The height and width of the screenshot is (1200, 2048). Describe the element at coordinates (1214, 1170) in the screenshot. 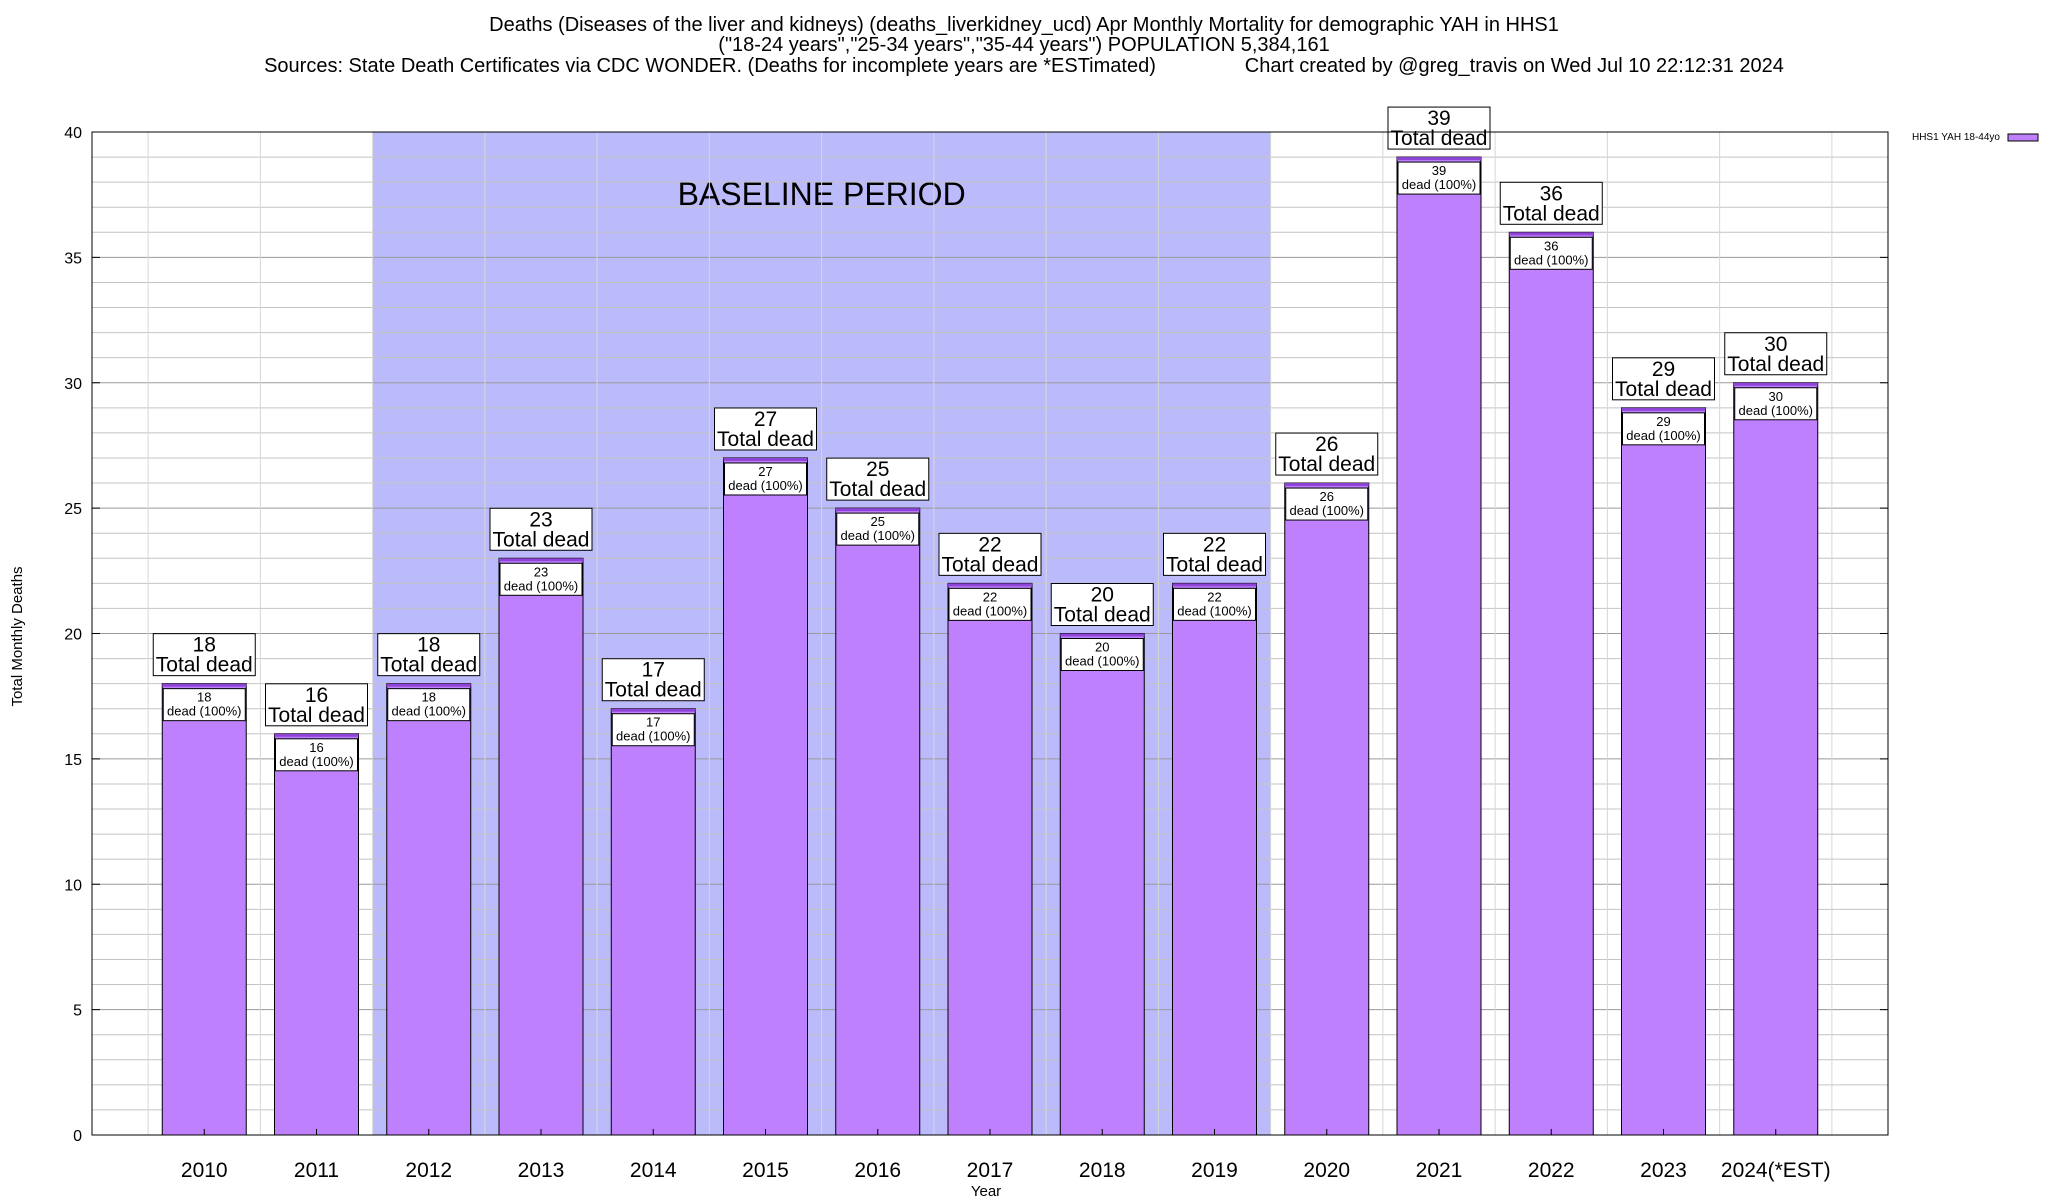

I see `x-tick-label: 2019` at that location.